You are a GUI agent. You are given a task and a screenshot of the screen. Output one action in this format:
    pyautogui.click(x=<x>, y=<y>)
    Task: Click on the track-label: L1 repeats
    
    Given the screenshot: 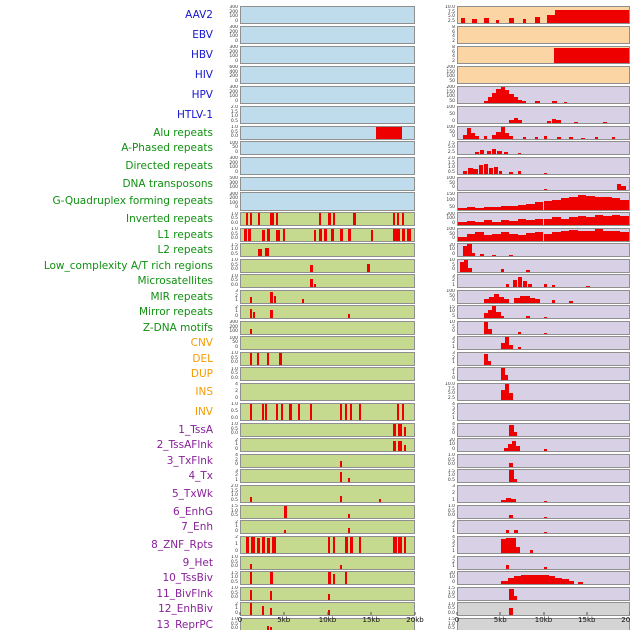 What is the action you would take?
    pyautogui.click(x=185, y=234)
    